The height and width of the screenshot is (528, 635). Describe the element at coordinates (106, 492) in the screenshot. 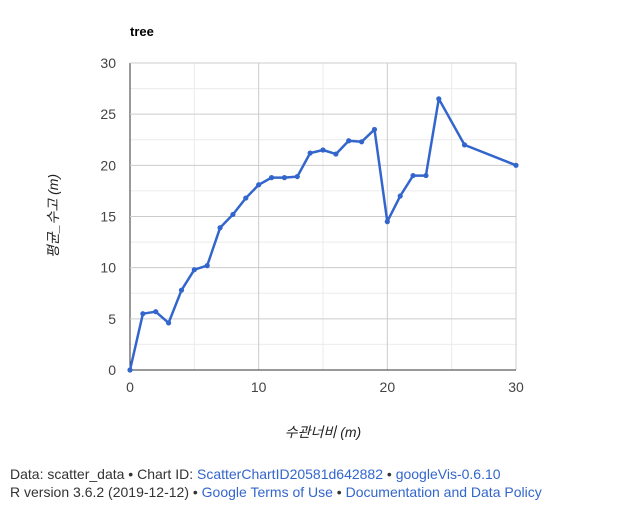

I see `footer-r-version-text: R version 3.6.2 (2019-12-12) •` at that location.